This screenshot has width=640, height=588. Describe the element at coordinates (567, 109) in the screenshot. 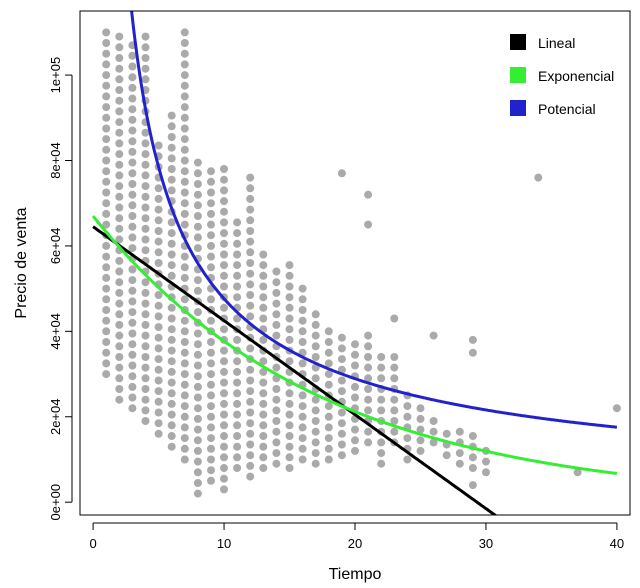

I see `legend-label-potencial: Potencial` at that location.